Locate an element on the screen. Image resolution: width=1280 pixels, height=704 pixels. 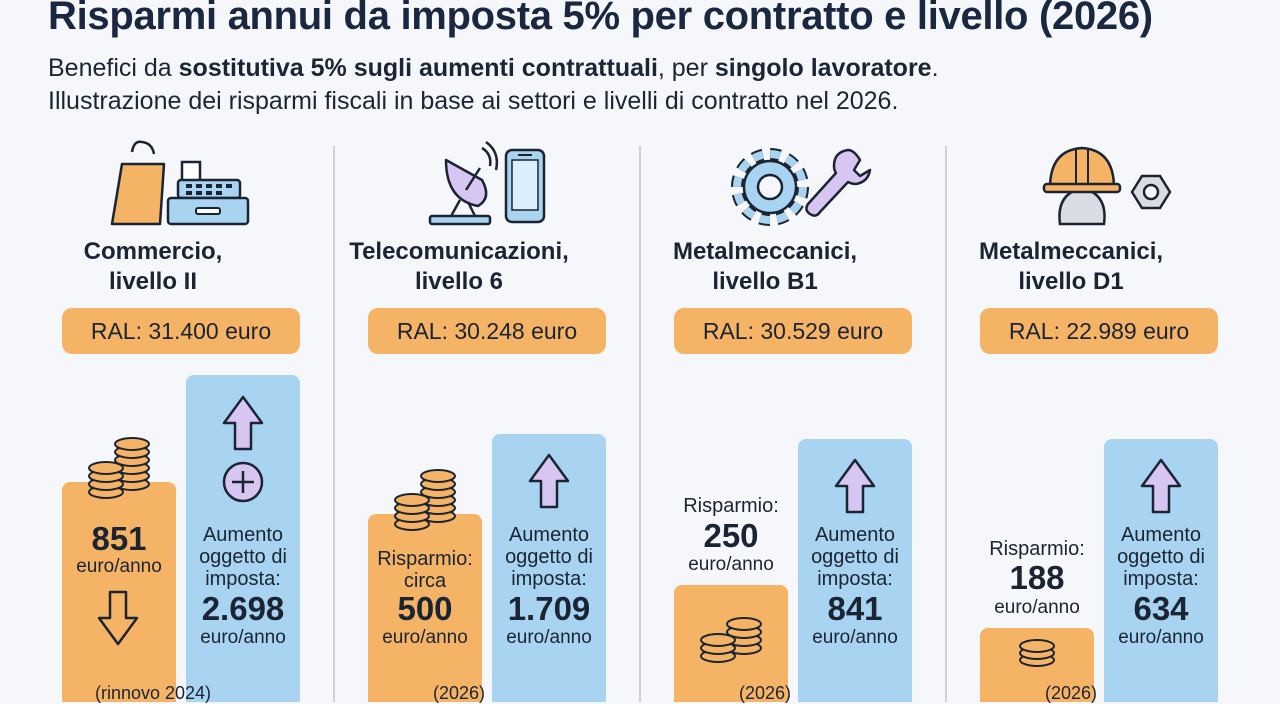
subtitle-highlight: singolo lavoratore is located at coordinates (823, 68).